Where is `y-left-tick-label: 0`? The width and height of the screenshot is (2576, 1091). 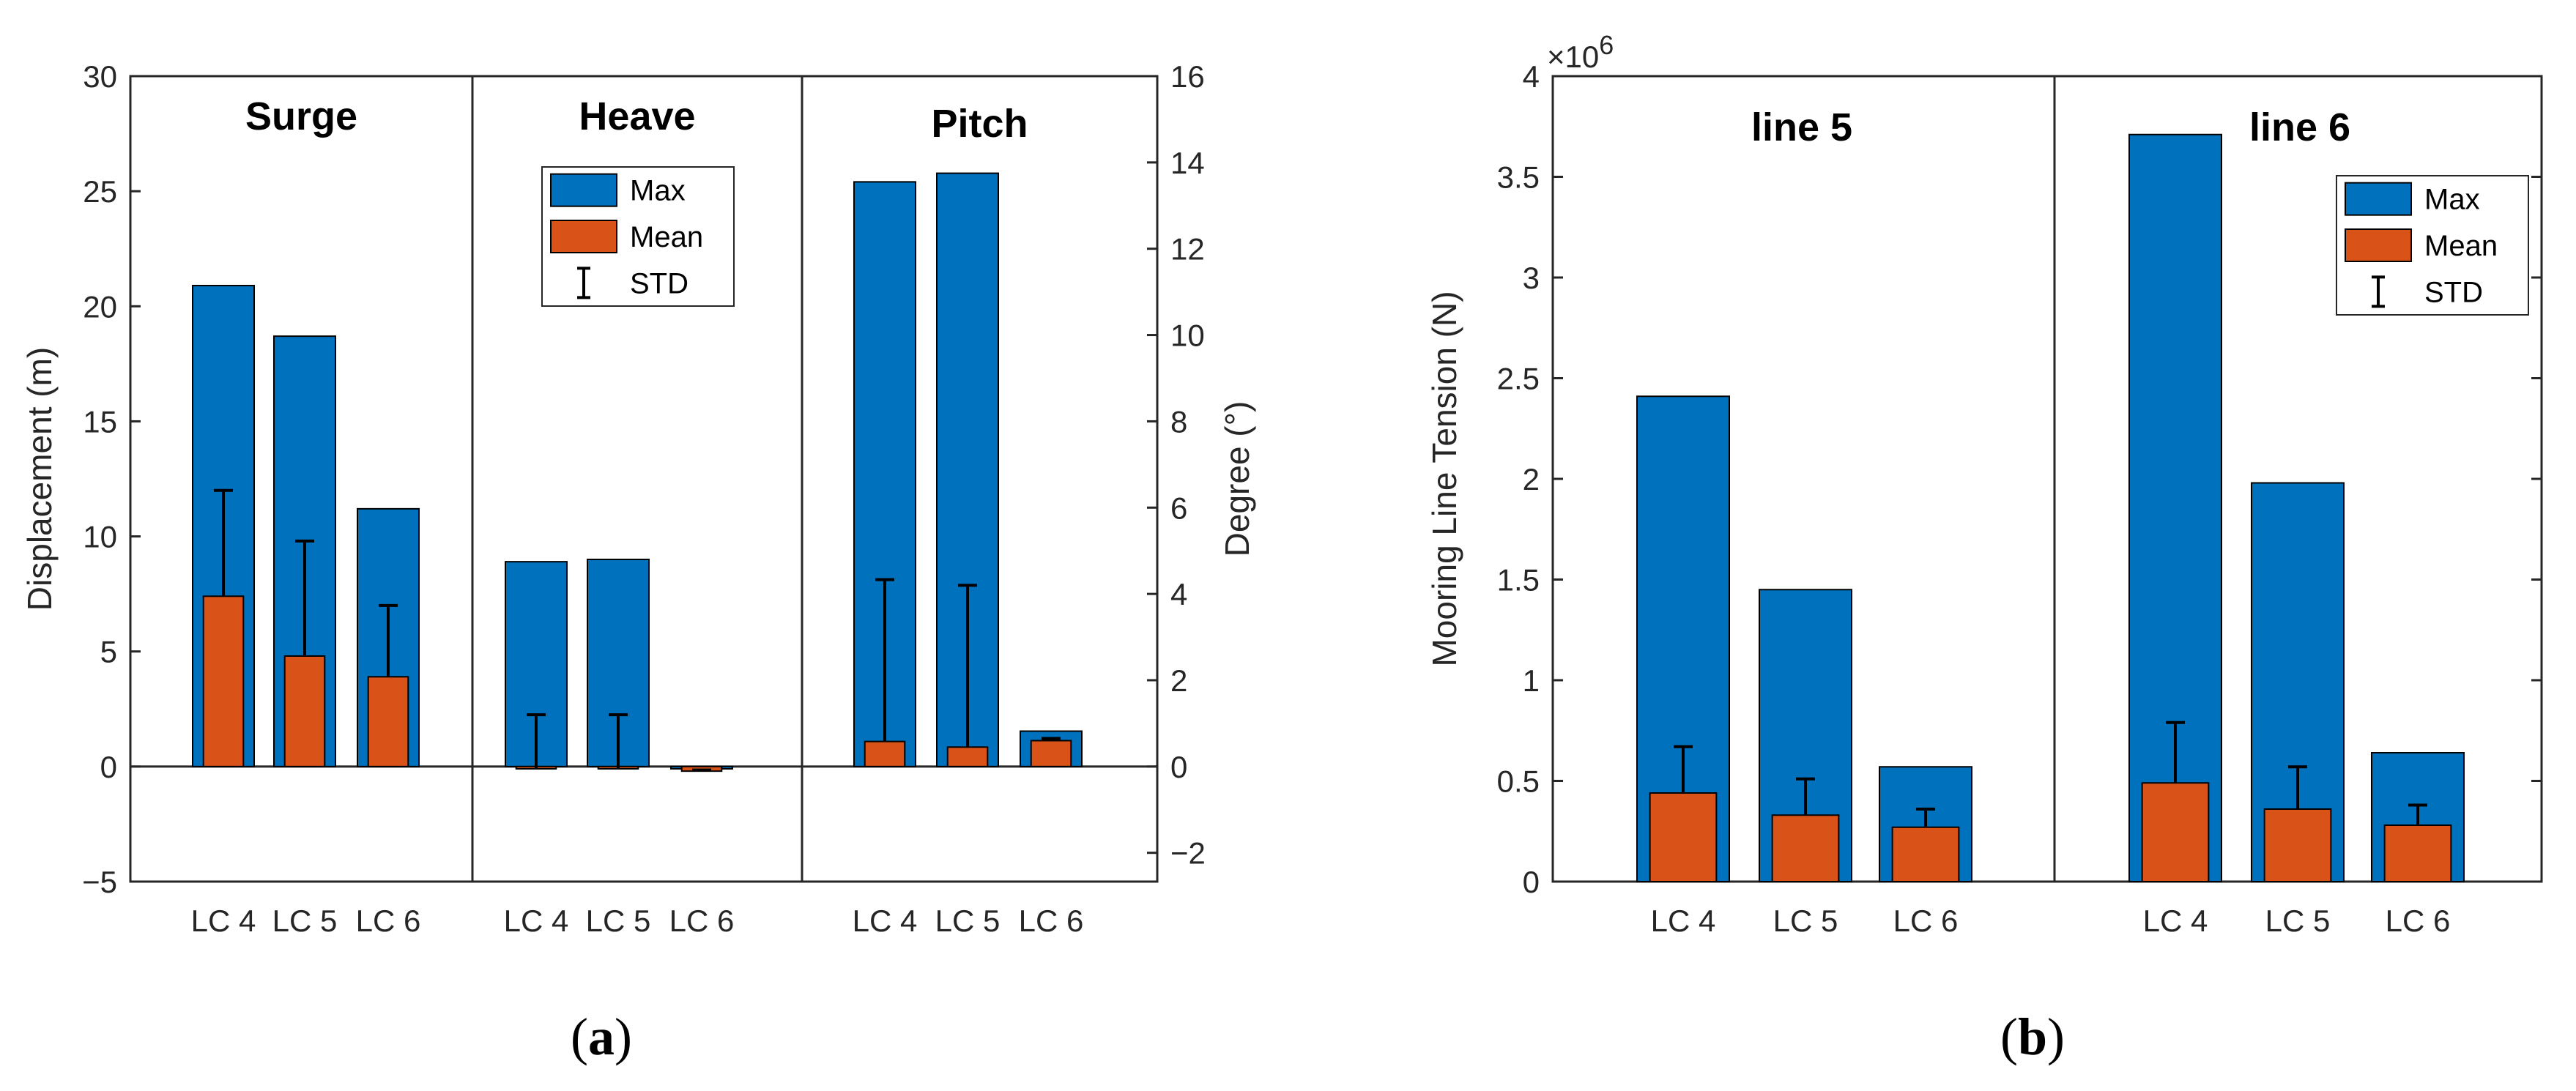
y-left-tick-label: 0 is located at coordinates (108, 767).